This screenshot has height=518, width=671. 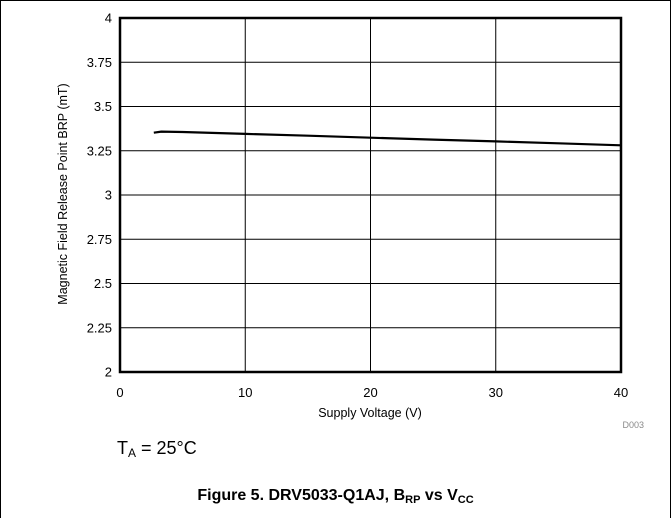 I want to click on y-tick-label-7: 2.25, so click(x=99, y=327).